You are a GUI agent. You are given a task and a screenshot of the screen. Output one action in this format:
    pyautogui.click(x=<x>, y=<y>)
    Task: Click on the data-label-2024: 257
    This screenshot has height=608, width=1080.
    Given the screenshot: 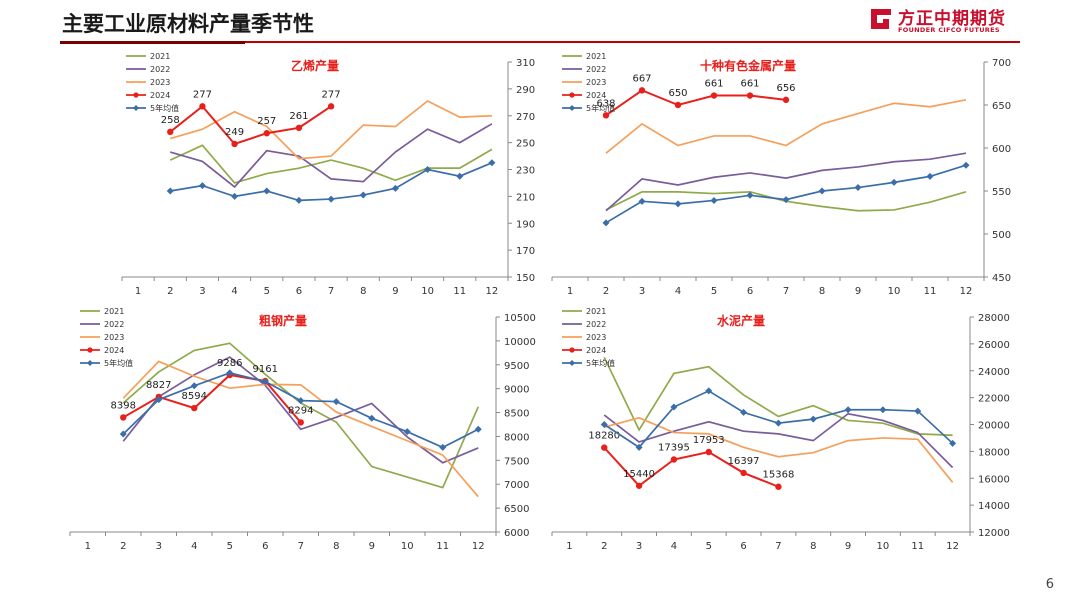 What is the action you would take?
    pyautogui.click(x=266, y=121)
    